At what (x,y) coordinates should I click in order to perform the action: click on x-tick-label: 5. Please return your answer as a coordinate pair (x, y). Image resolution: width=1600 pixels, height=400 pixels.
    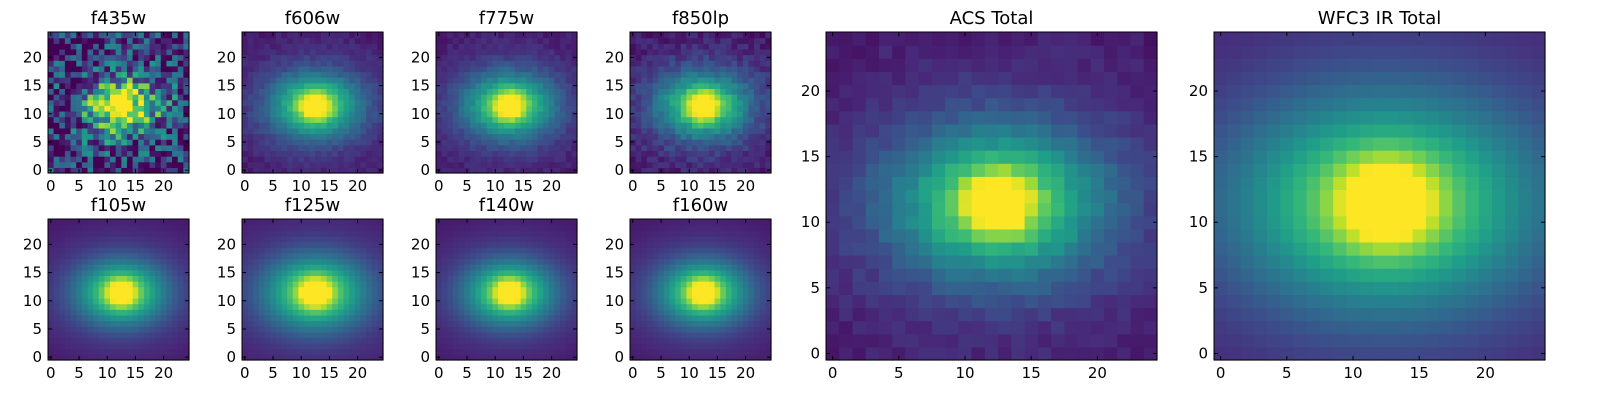
    Looking at the image, I should click on (273, 186).